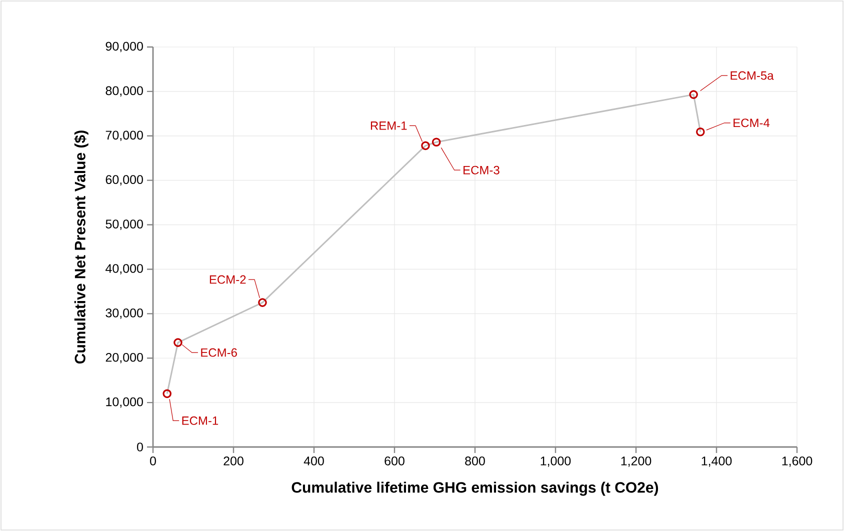 The image size is (844, 531). I want to click on x-tick-label: 1,000, so click(555, 461).